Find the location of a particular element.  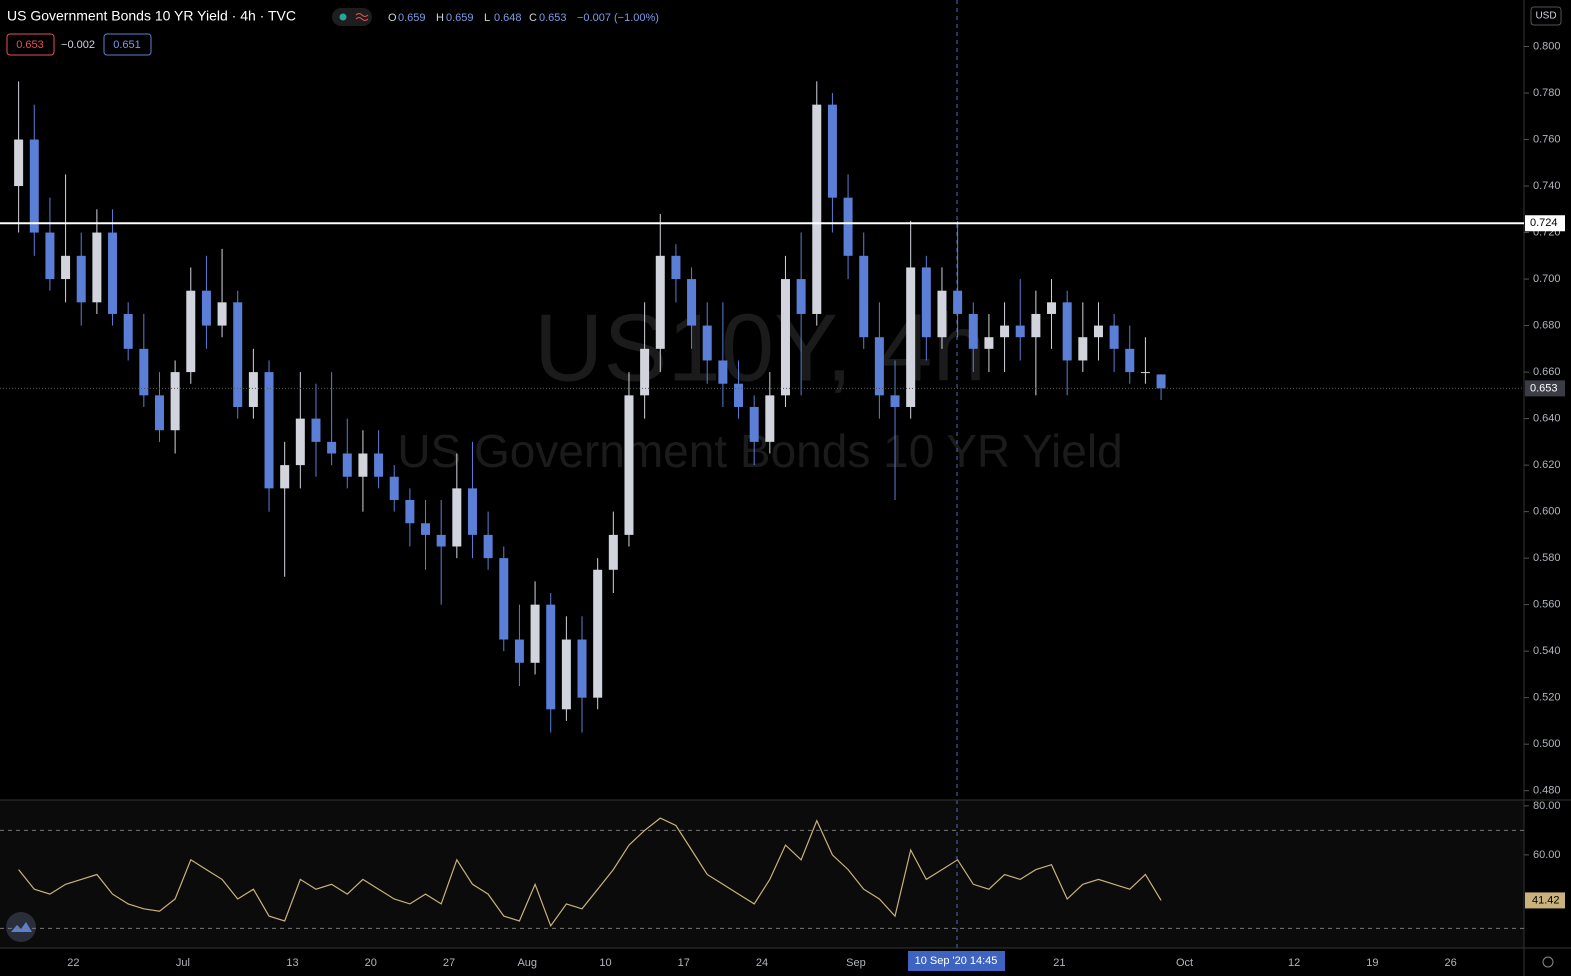

status-icon is located at coordinates (362, 17).